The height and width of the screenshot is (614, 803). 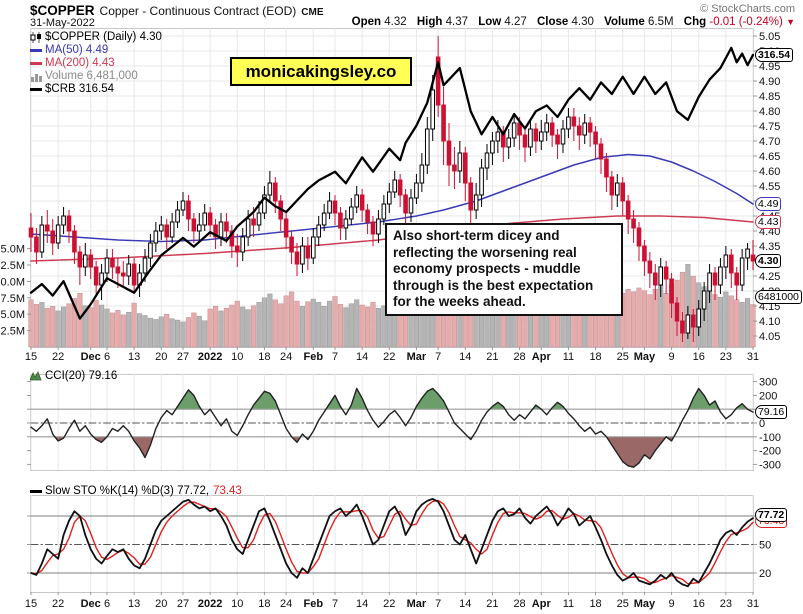 I want to click on low-label: Low, so click(x=490, y=22).